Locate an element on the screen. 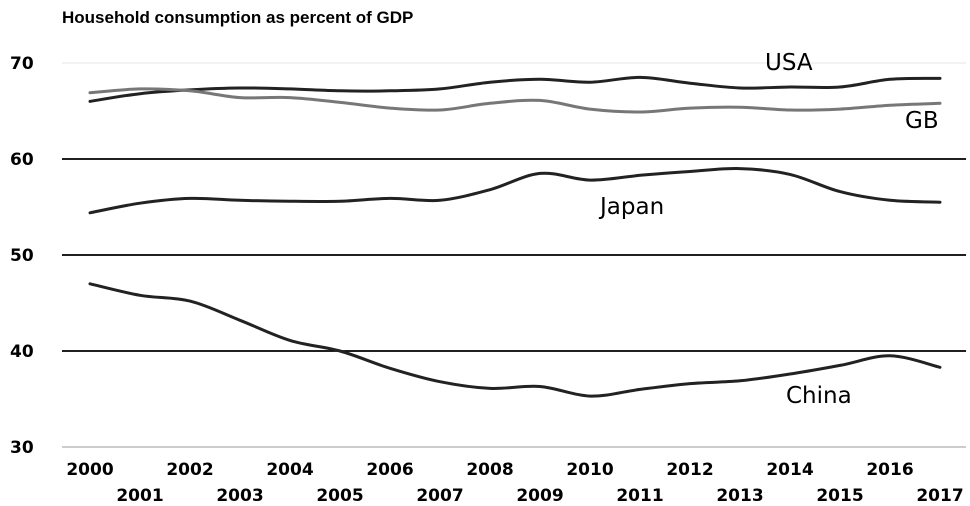 The height and width of the screenshot is (506, 970). y-tick-label: 40 is located at coordinates (22, 352).